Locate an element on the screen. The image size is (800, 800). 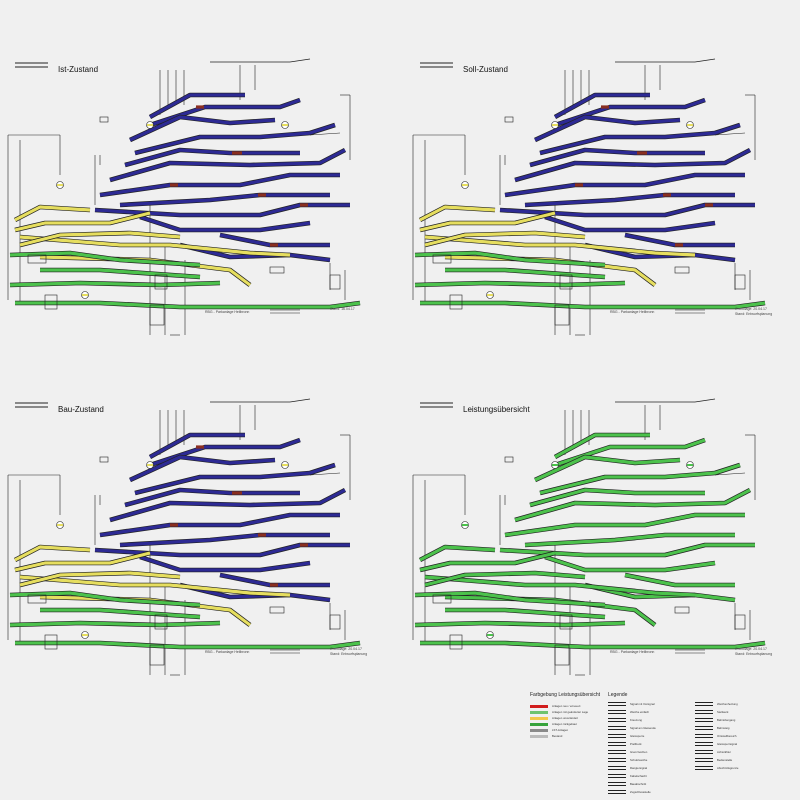
legend-color-label: Anlagen mit geänderter Lage is located at coordinates (570, 712).